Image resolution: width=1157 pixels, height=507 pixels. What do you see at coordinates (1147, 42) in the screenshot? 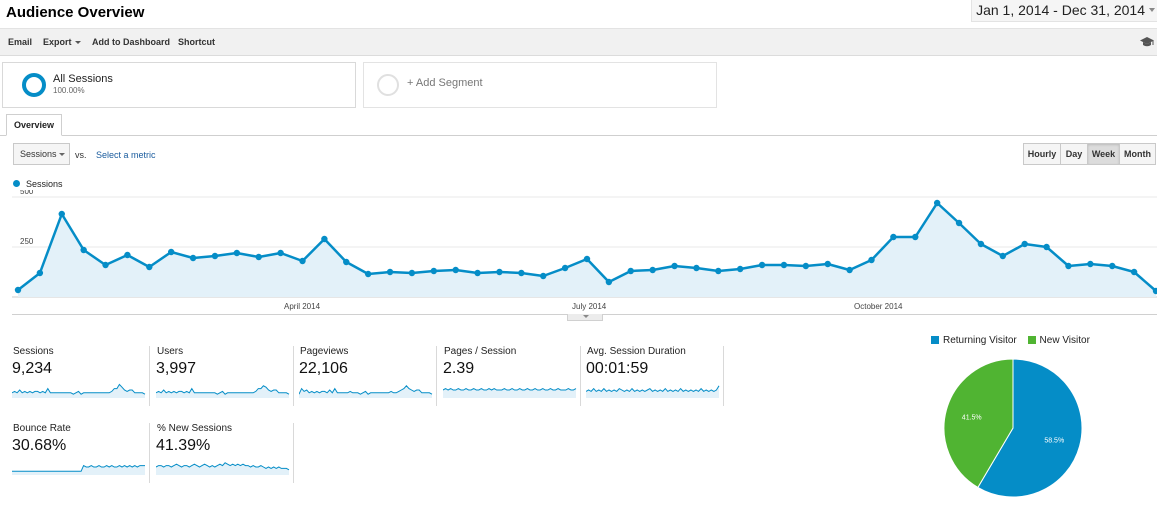
I see `graduation-cap-icon` at bounding box center [1147, 42].